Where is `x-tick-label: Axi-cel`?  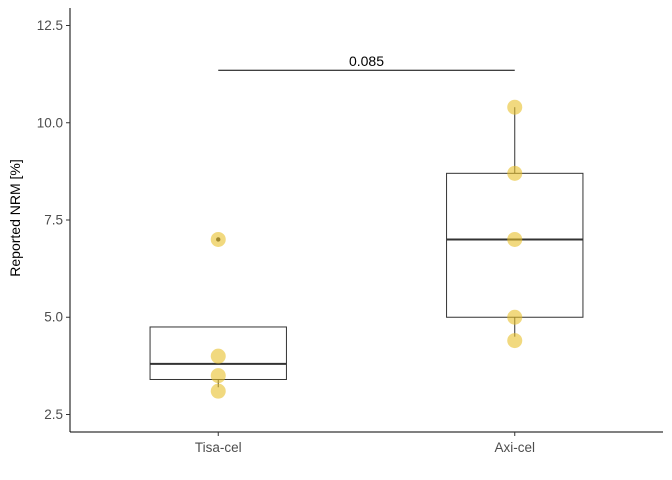 x-tick-label: Axi-cel is located at coordinates (514, 447).